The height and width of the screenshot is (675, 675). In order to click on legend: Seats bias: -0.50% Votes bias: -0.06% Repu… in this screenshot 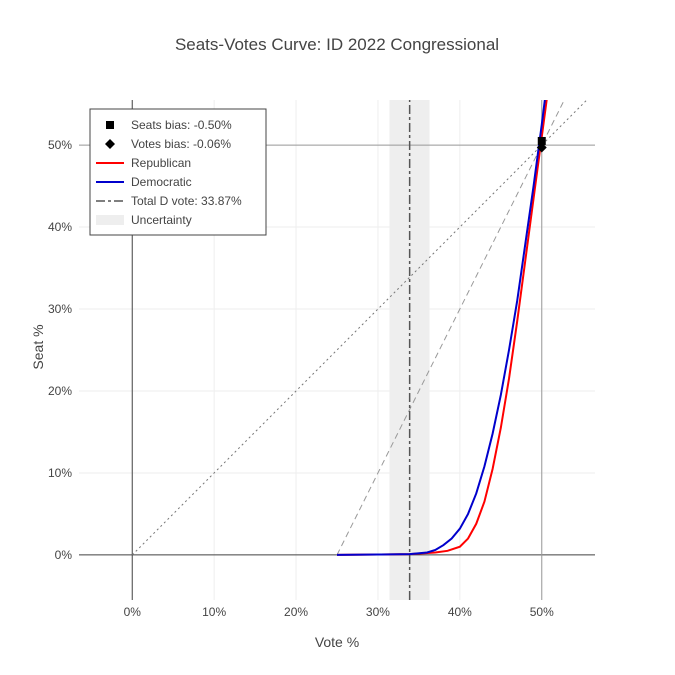, I will do `click(178, 172)`.